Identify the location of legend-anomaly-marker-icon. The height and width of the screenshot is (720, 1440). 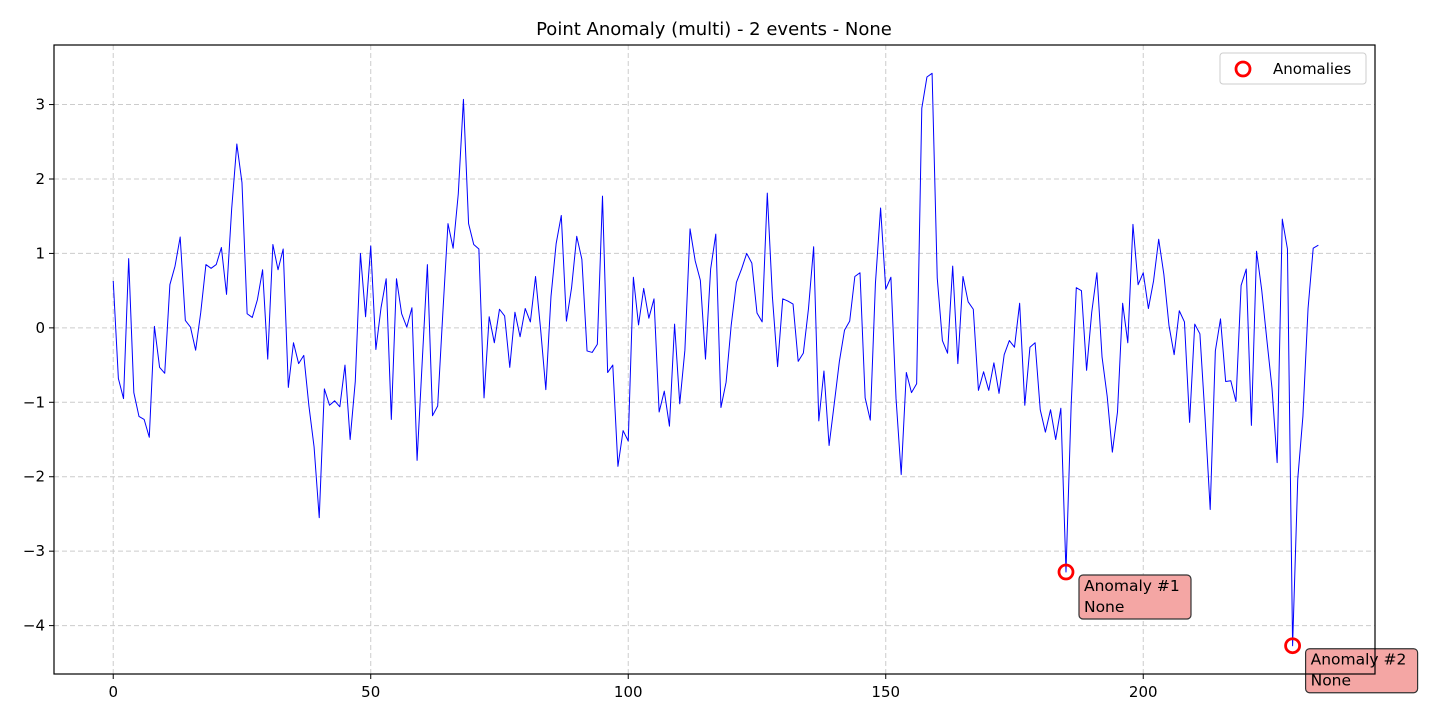
(1243, 69).